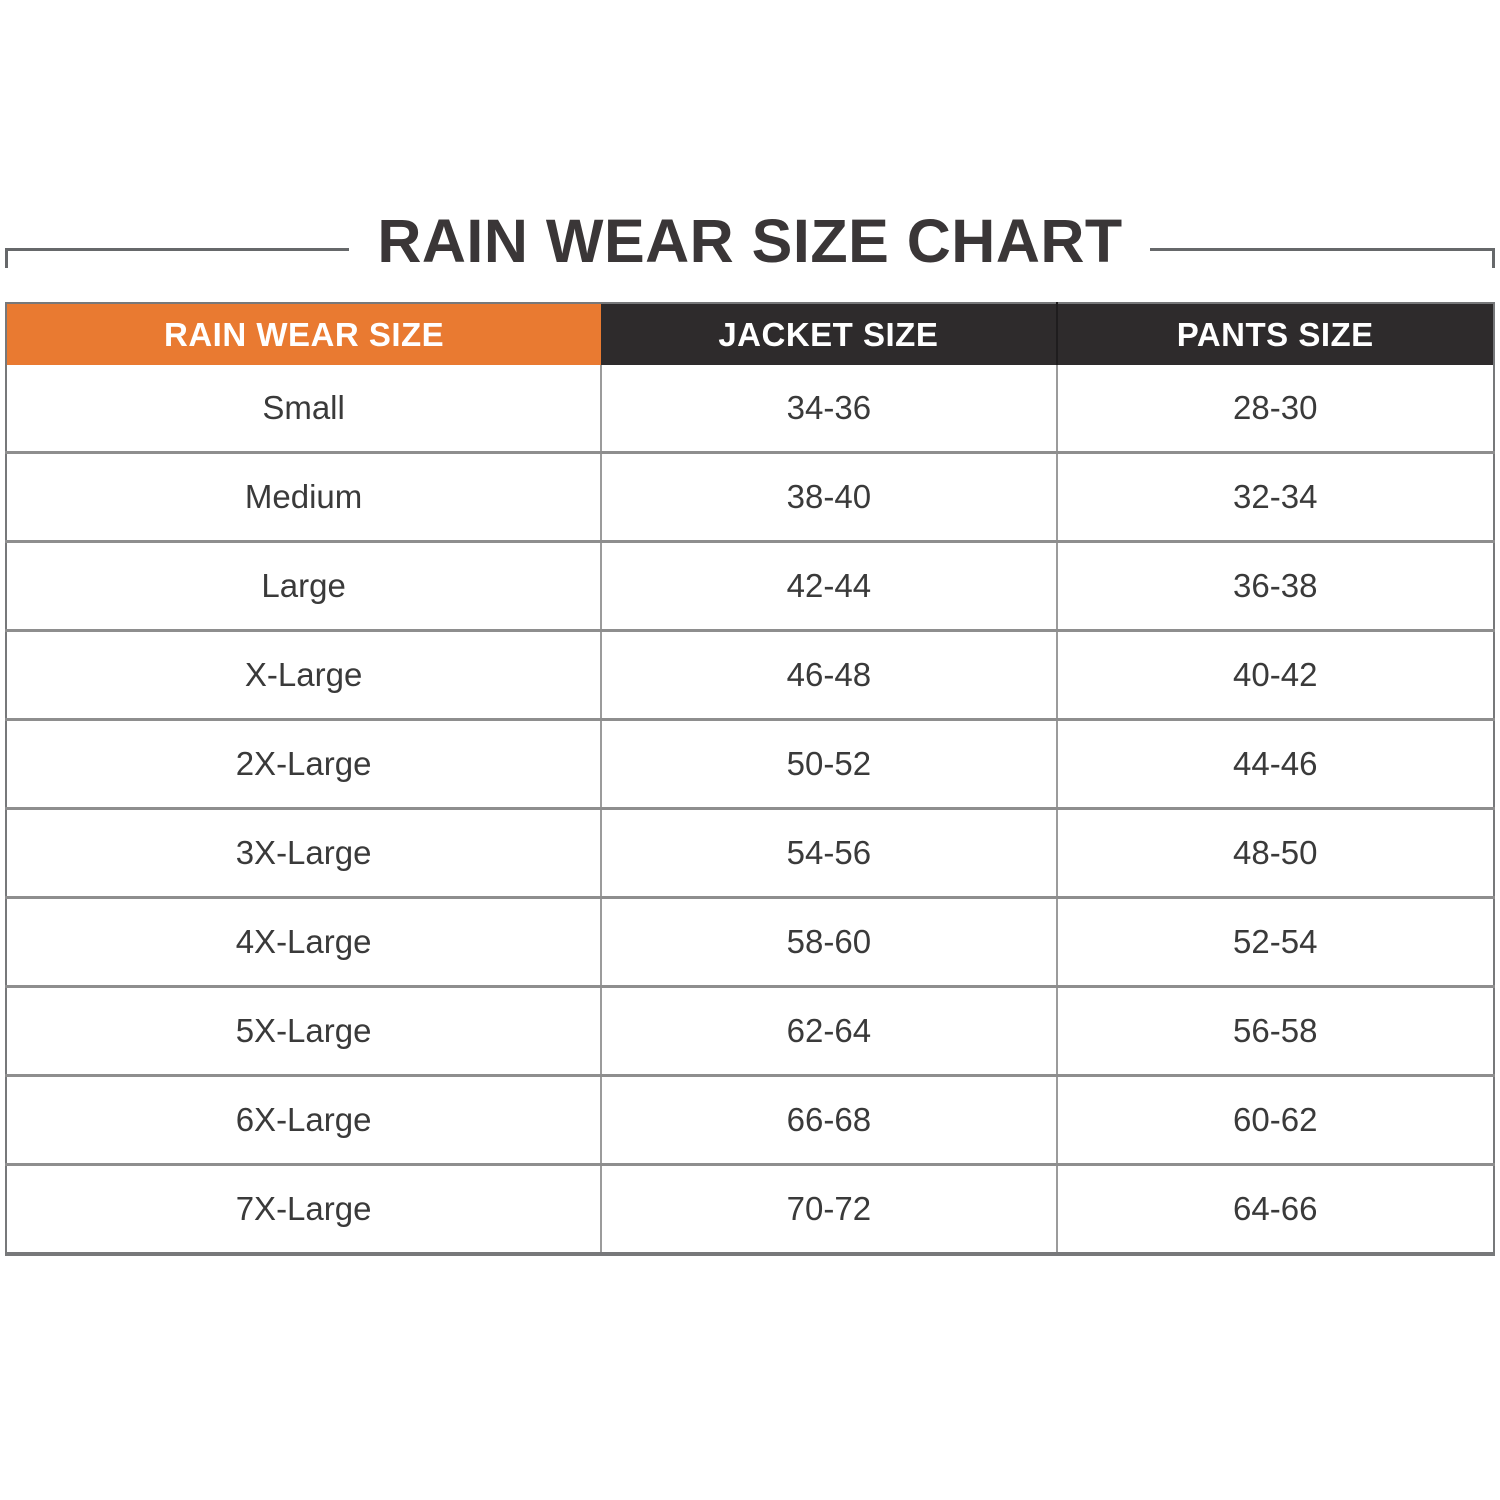 This screenshot has height=1500, width=1500. I want to click on table-row: Small 34-36 28-30, so click(750, 409).